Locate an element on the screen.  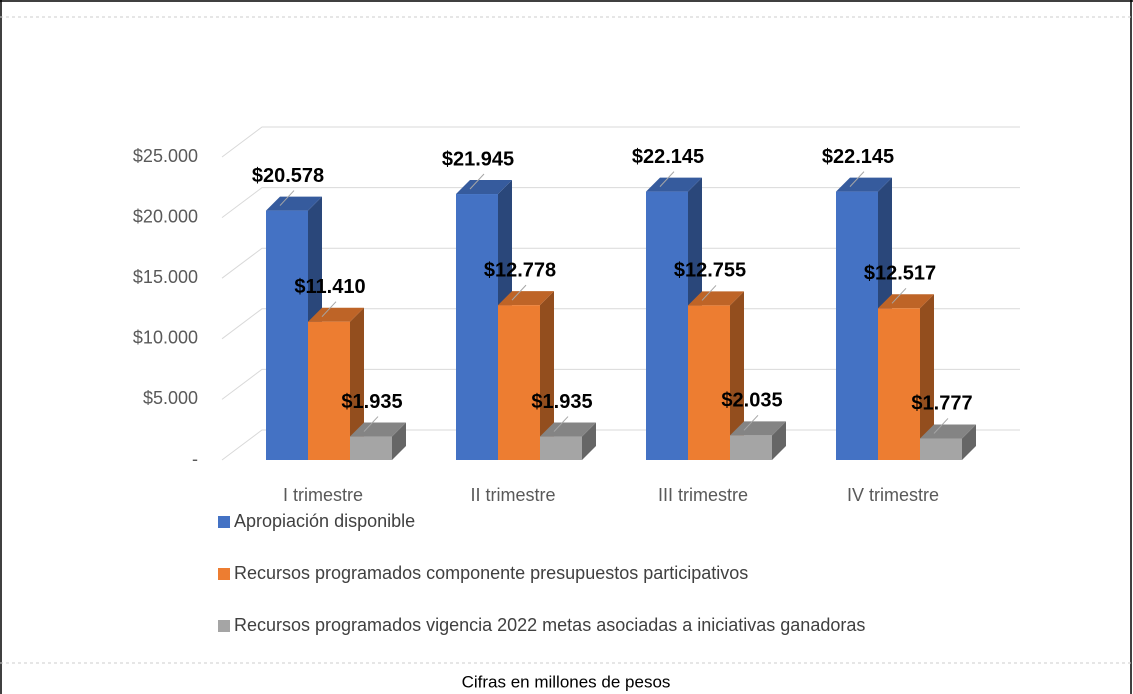
y-tick-label: $25.000 is located at coordinates (165, 156).